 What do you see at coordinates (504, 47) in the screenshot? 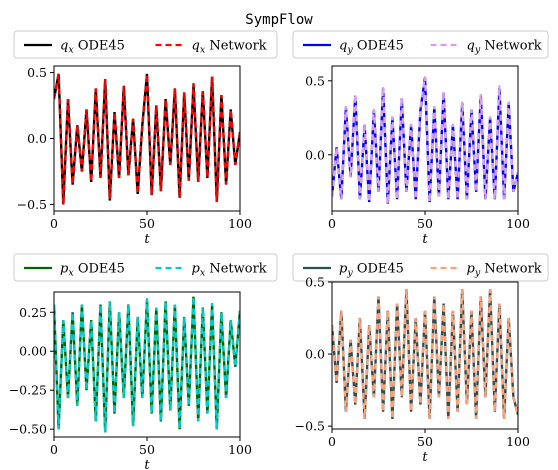
I see `legend-label: qy Network` at bounding box center [504, 47].